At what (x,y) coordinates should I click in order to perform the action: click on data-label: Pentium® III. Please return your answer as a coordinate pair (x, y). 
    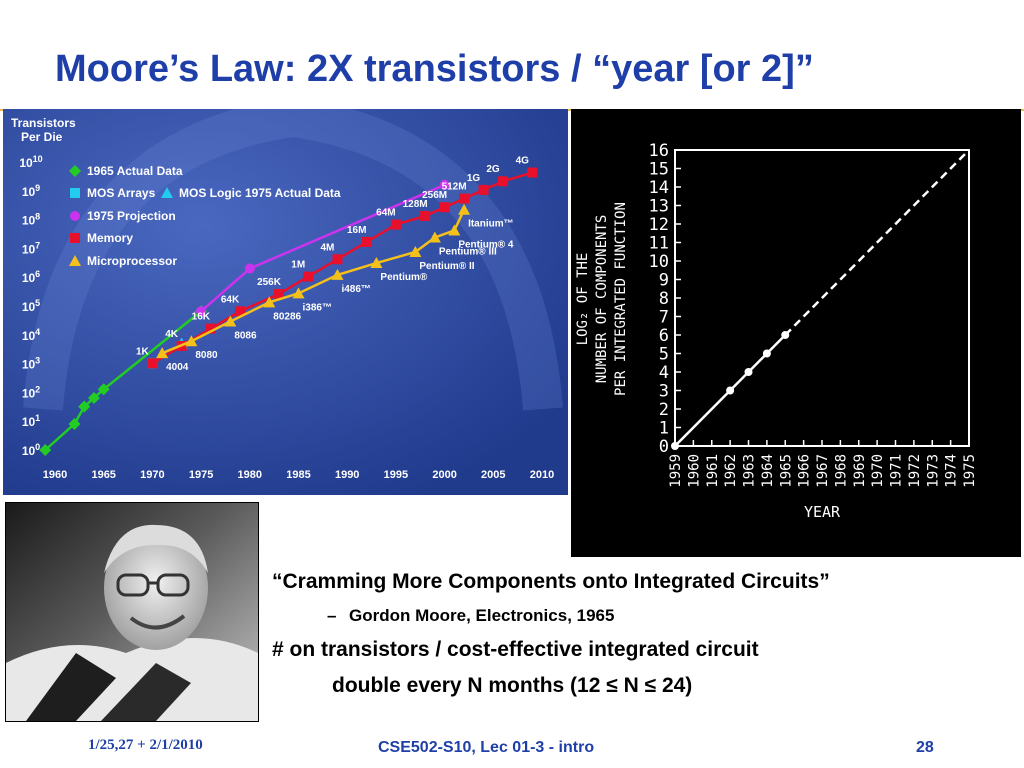
    Looking at the image, I should click on (468, 251).